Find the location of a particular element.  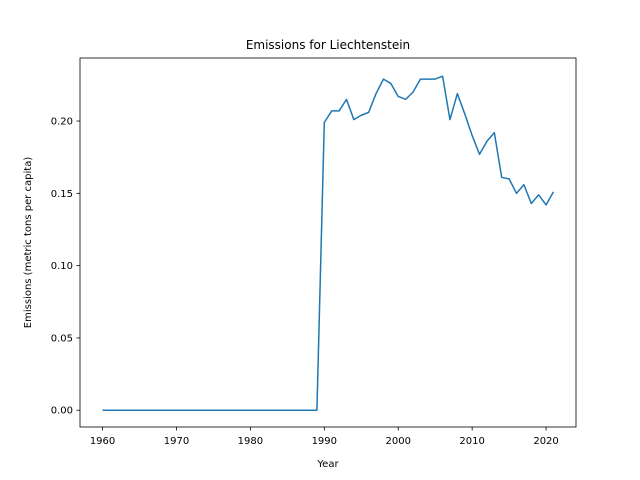

x-tick-label: 2000 is located at coordinates (397, 441).